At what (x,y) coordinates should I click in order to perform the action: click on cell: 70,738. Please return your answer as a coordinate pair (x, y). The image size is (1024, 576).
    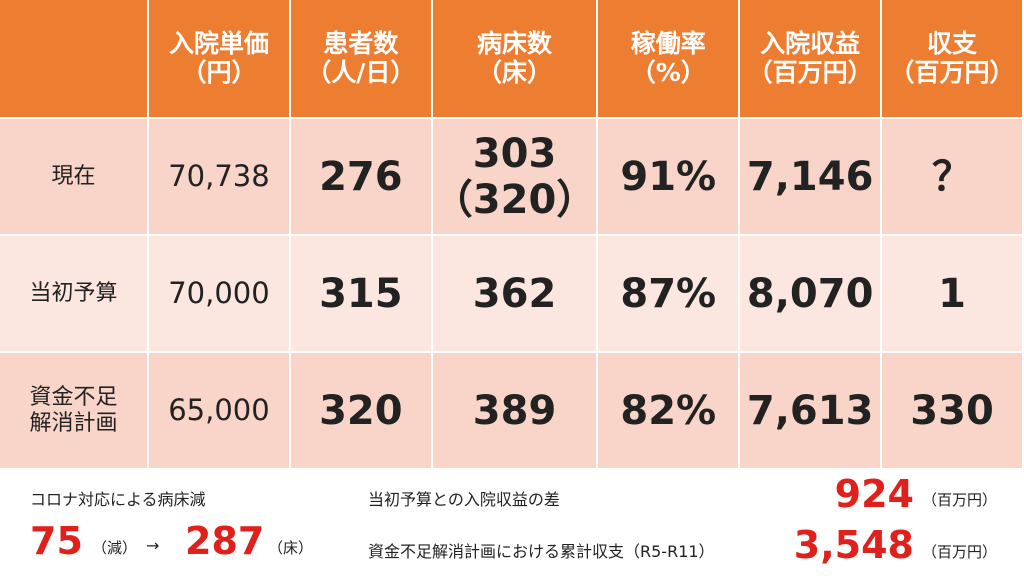
    Looking at the image, I should click on (219, 176).